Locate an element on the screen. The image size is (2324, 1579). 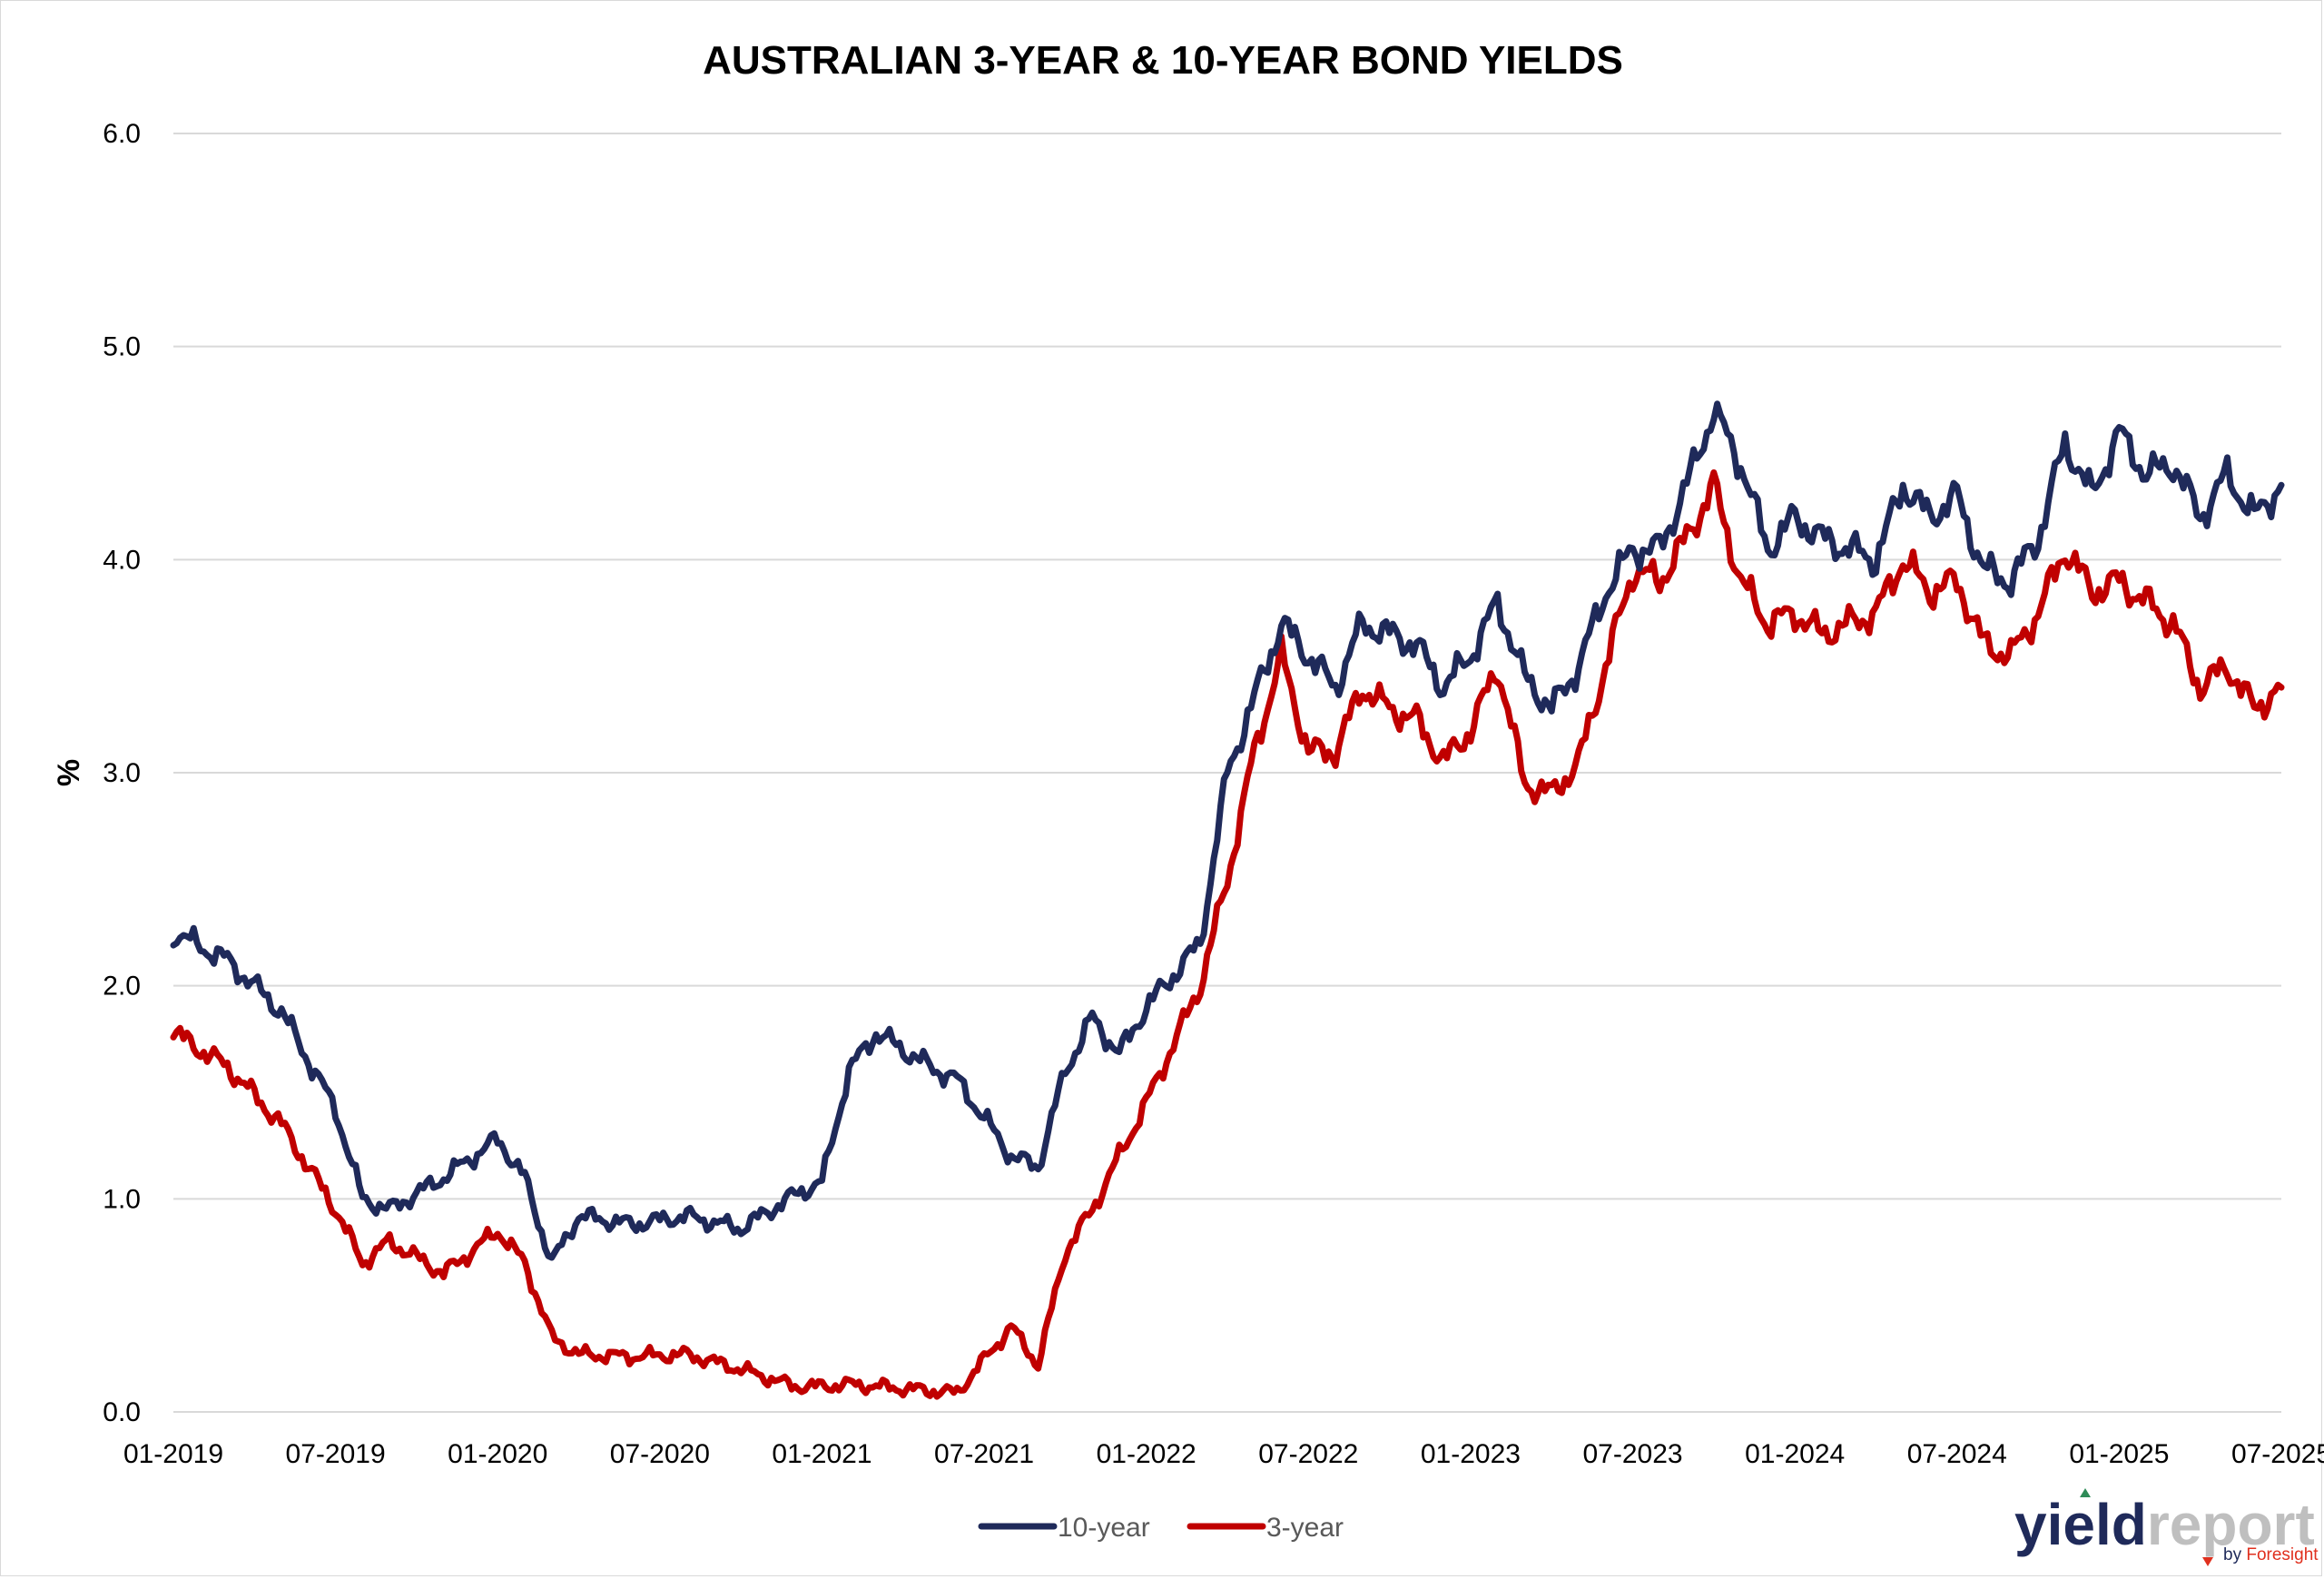
y-tick-label: 4.0 is located at coordinates (122, 560).